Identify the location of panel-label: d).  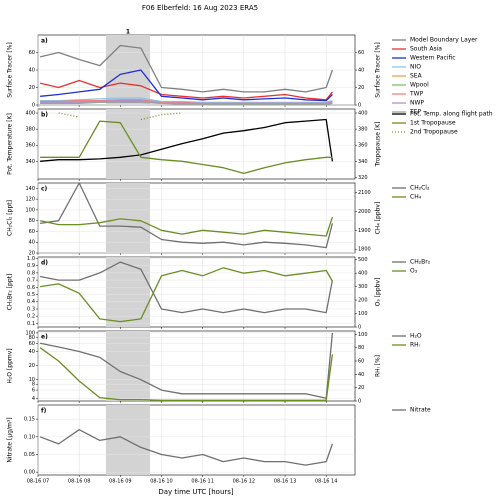
(44, 263).